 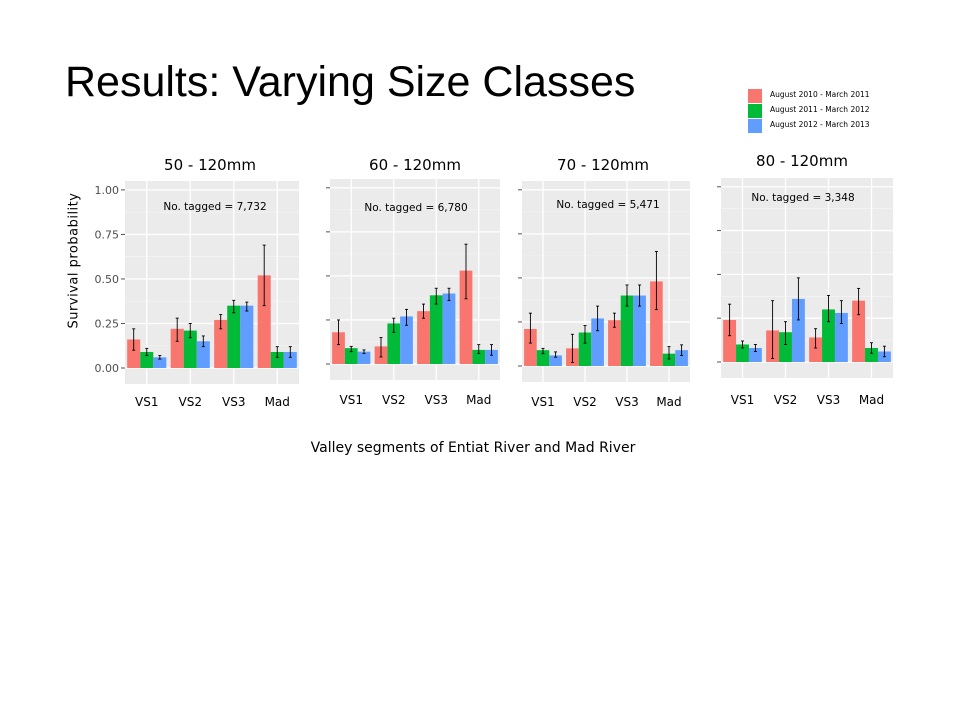 I want to click on panel-60-120: VS1 VS2 VS3 Mad 60 - 120mm No. tagged = 6,780, so click(x=413, y=281).